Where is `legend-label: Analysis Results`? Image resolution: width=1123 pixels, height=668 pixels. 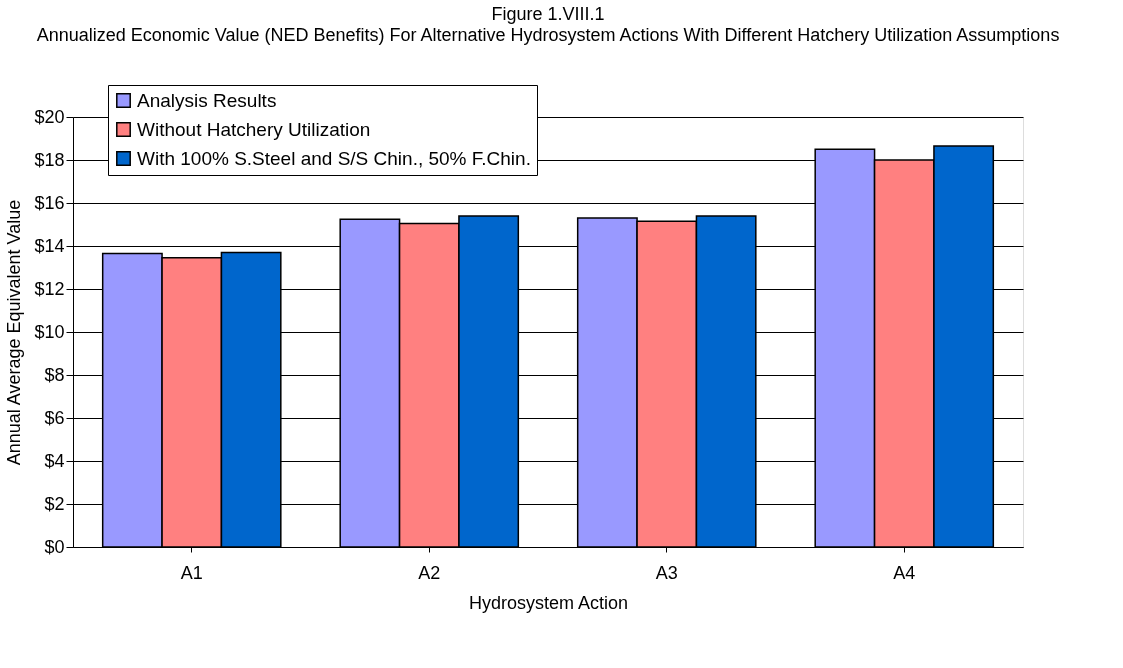 legend-label: Analysis Results is located at coordinates (207, 100).